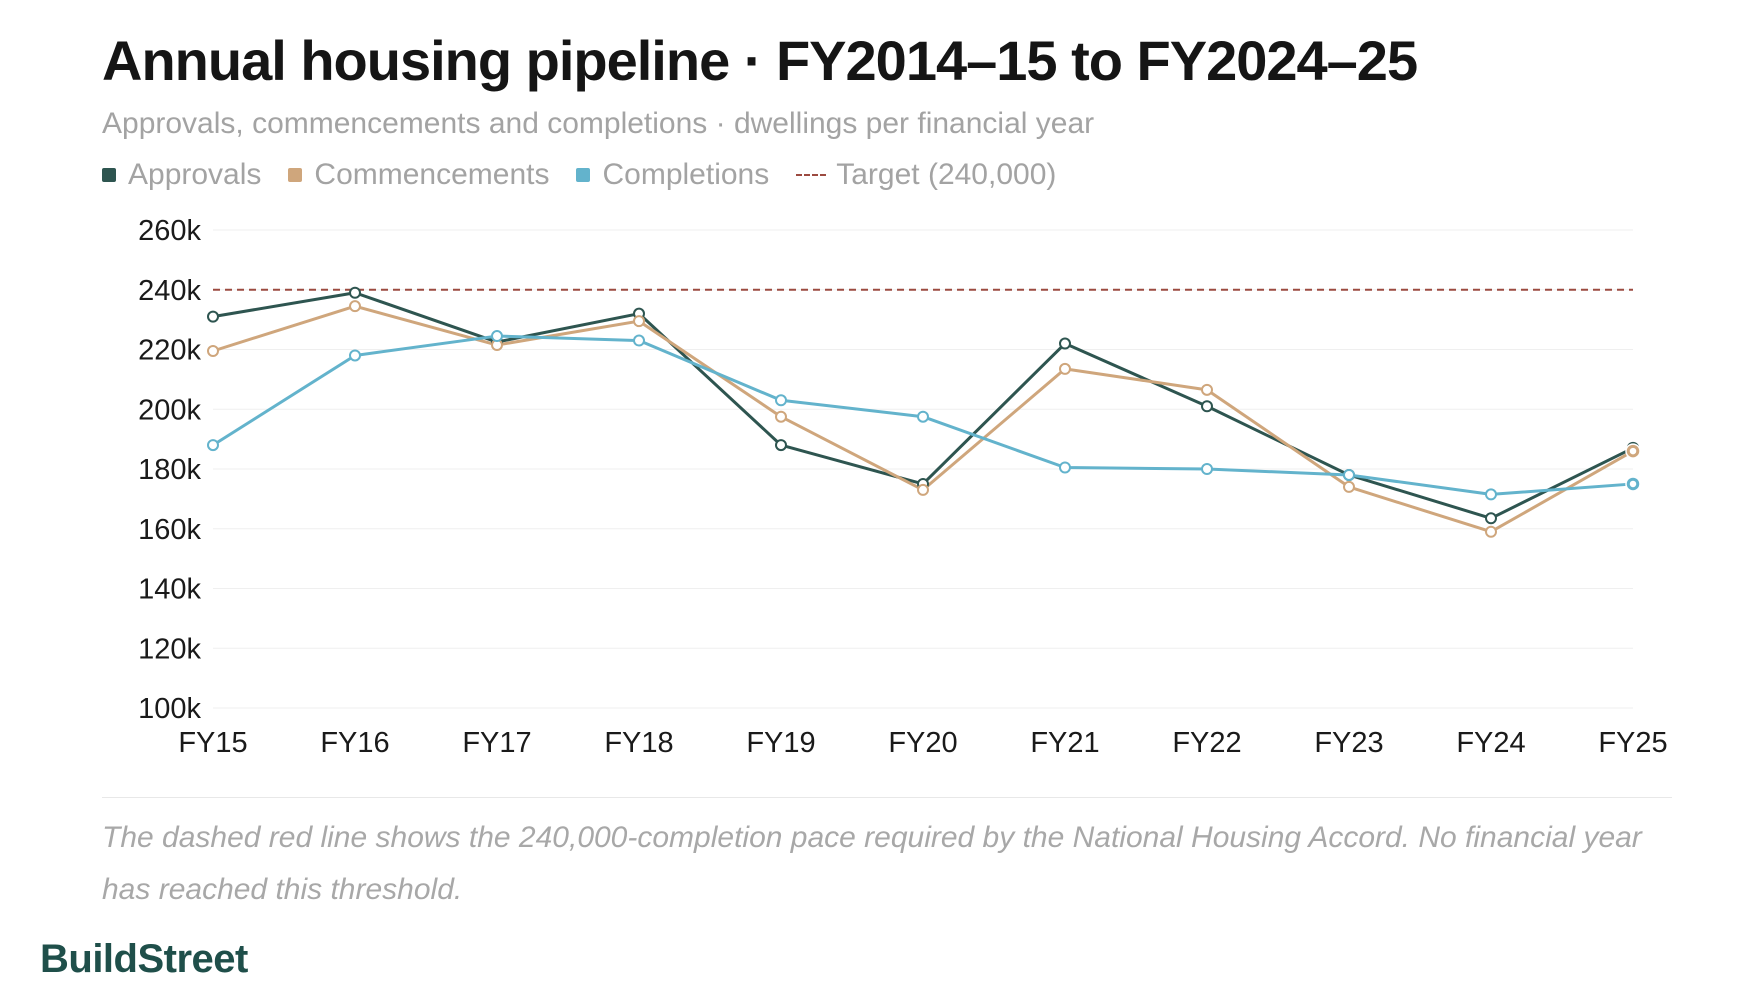 The image size is (1760, 1000). I want to click on legend-label-commencements: Commencements, so click(432, 174).